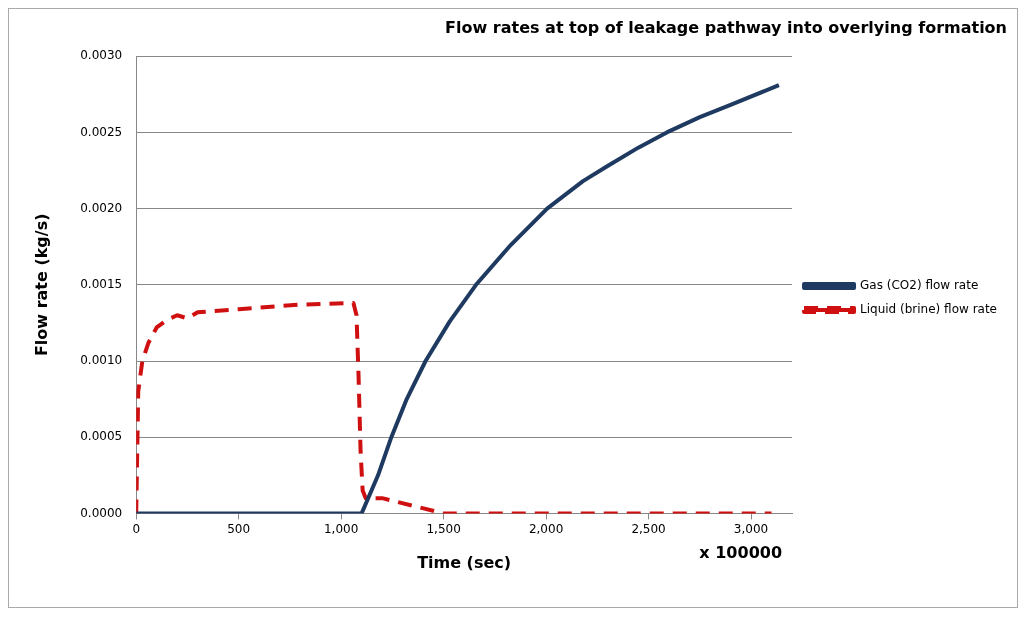 This screenshot has width=1029, height=622. What do you see at coordinates (101, 131) in the screenshot?
I see `y-tick-label: 0.0025` at bounding box center [101, 131].